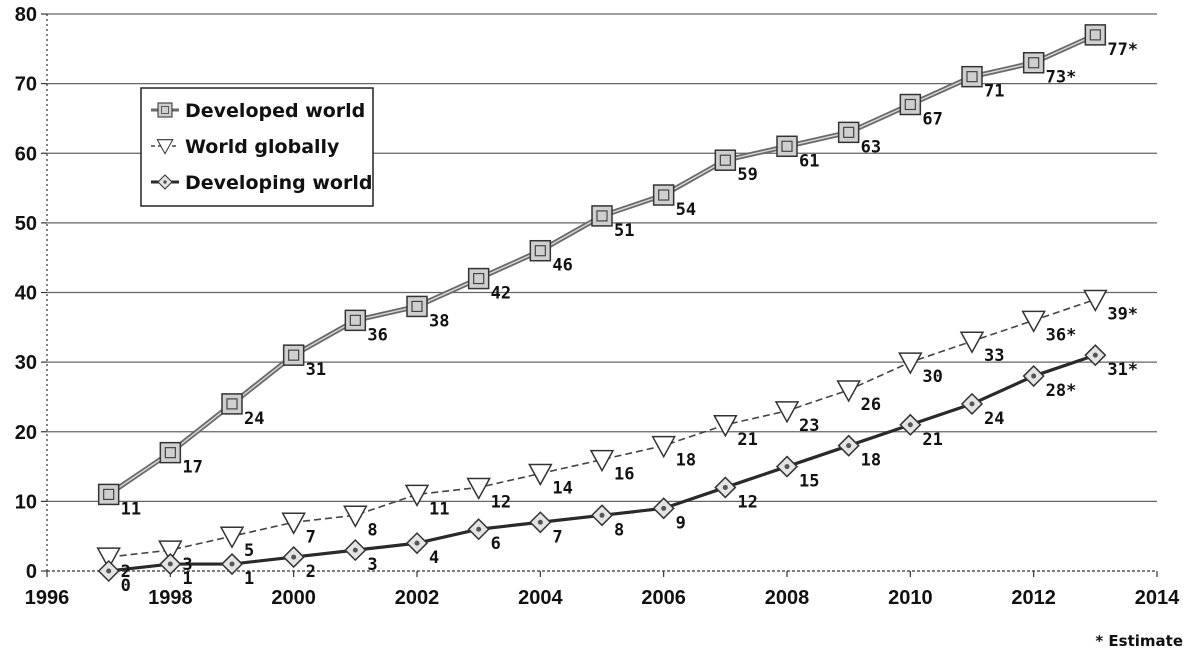 This screenshot has height=655, width=1191. Describe the element at coordinates (1061, 78) in the screenshot. I see `data-label-developed-world: 73*` at that location.